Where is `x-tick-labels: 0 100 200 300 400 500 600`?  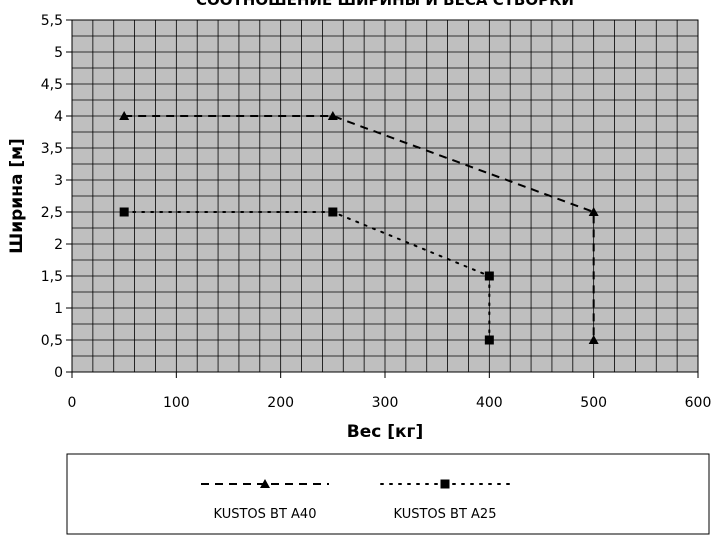
x-tick-labels: 0 100 200 300 400 500 600 is located at coordinates (390, 391).